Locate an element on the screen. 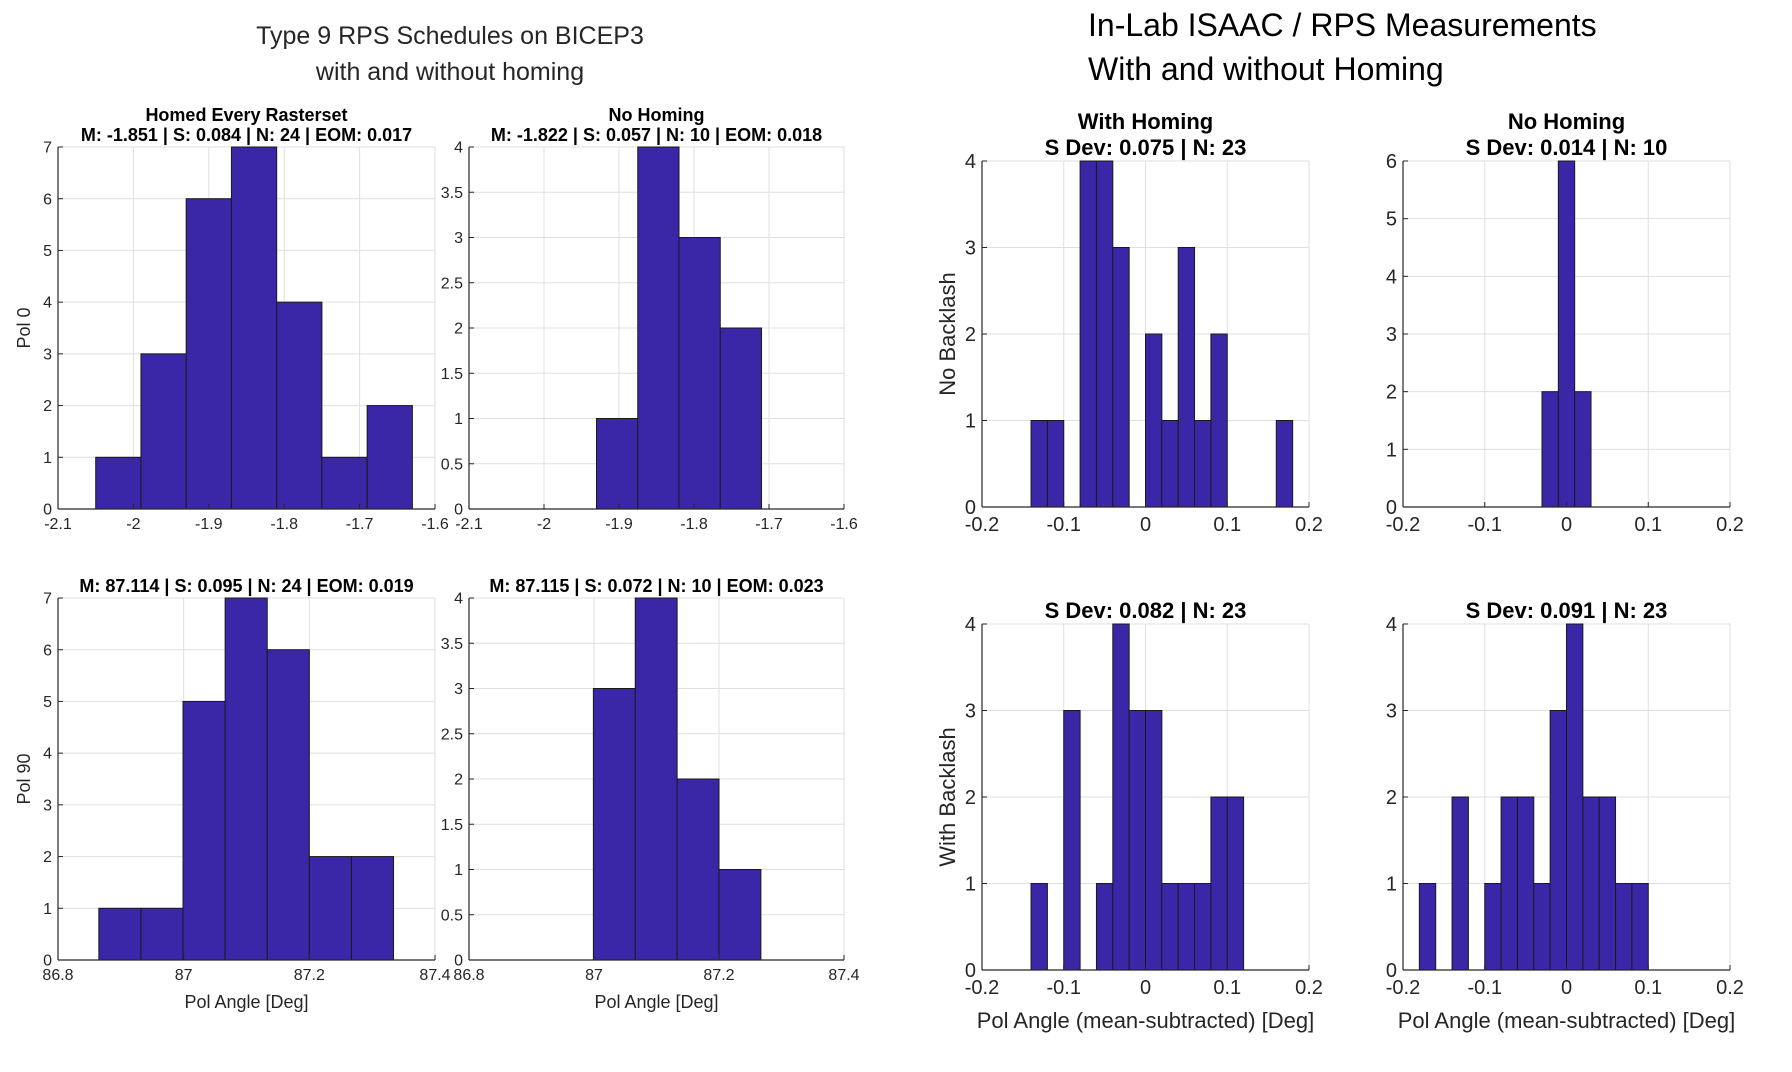 The height and width of the screenshot is (1072, 1792). y-tick-label: 6 is located at coordinates (1391, 162).